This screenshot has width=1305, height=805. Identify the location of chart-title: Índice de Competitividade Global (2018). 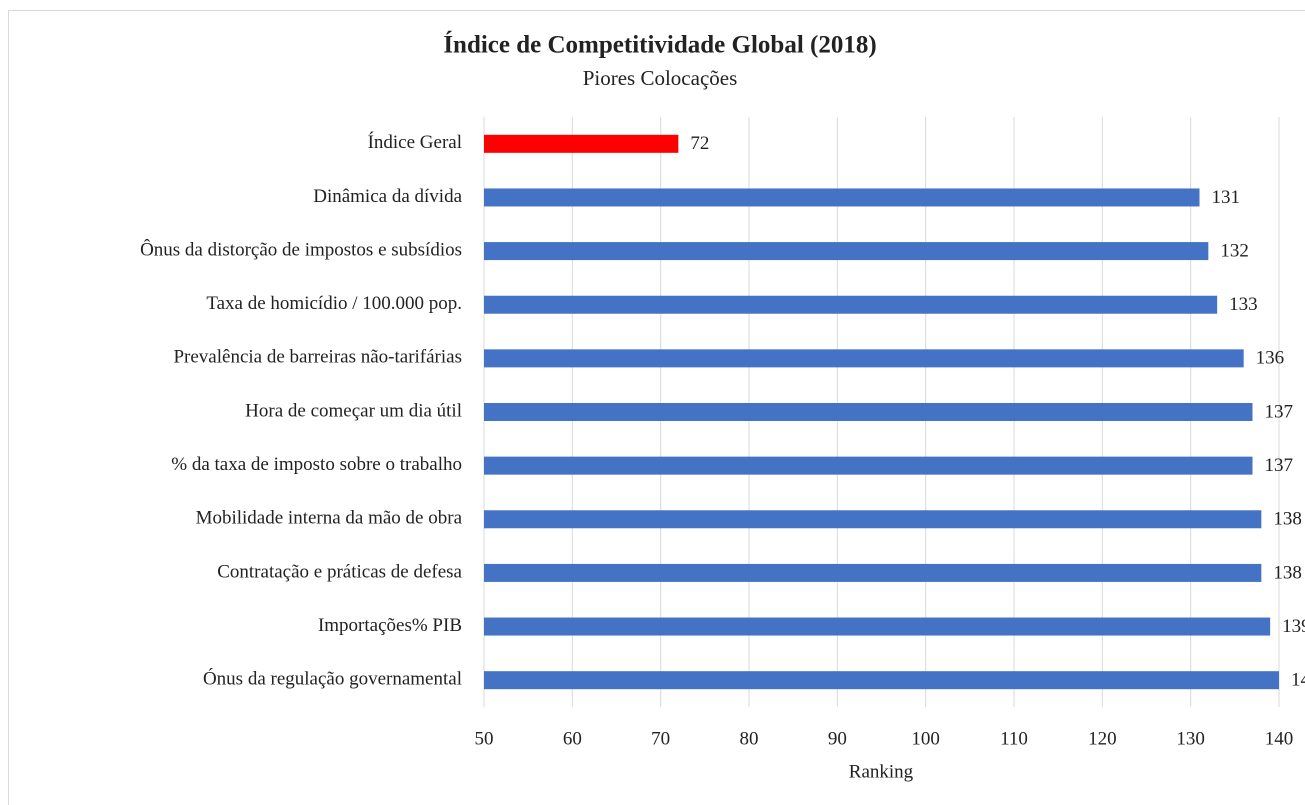
(659, 45).